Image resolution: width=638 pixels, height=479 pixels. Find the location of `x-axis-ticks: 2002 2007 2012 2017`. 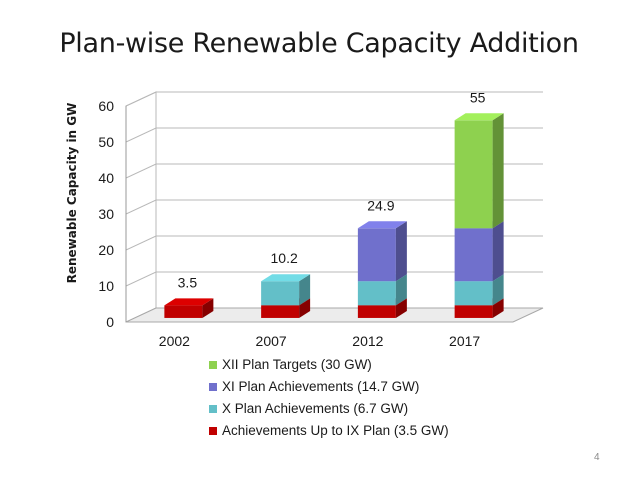

x-axis-ticks: 2002 2007 2012 2017 is located at coordinates (320, 341).